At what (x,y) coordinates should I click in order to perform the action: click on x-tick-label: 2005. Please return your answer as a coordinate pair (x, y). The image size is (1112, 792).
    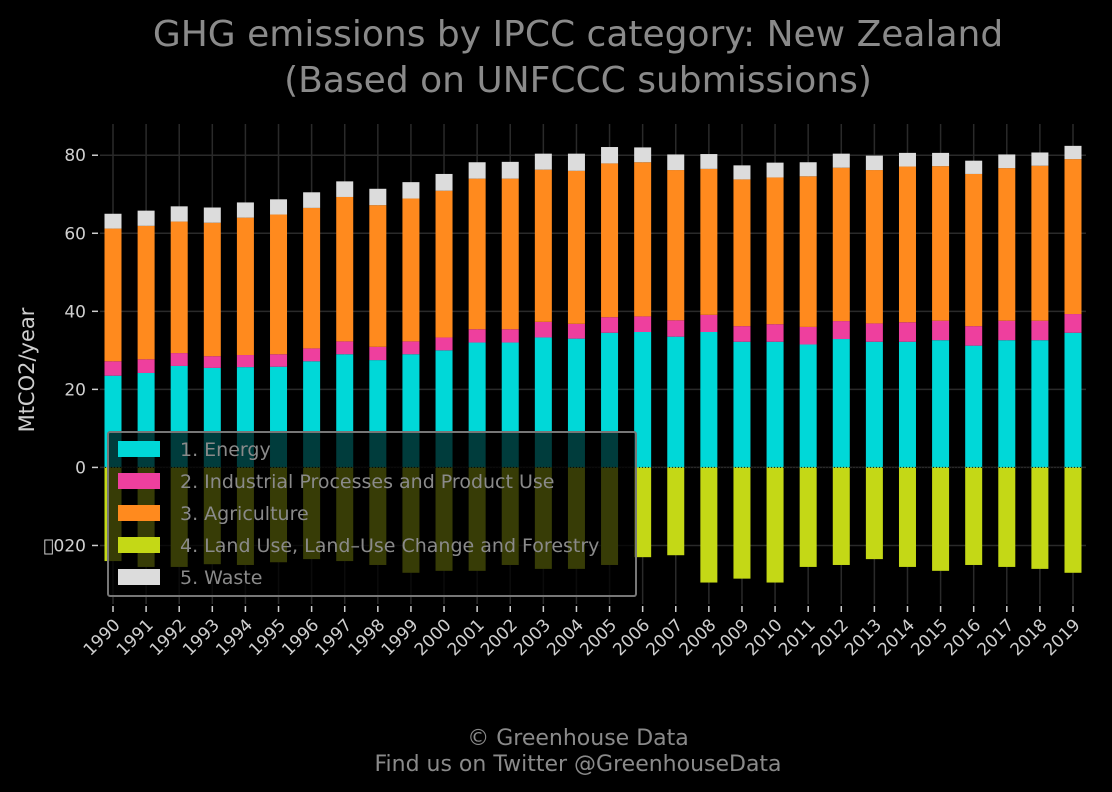
    Looking at the image, I should click on (598, 637).